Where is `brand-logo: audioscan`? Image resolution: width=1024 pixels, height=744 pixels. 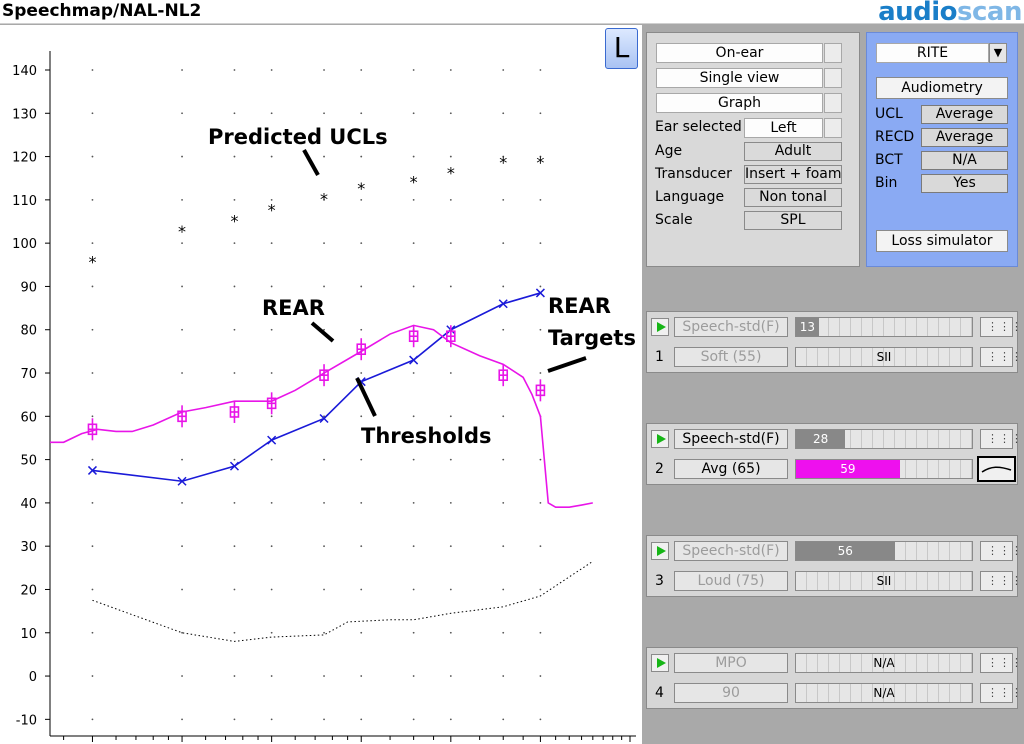 brand-logo: audioscan is located at coordinates (950, 13).